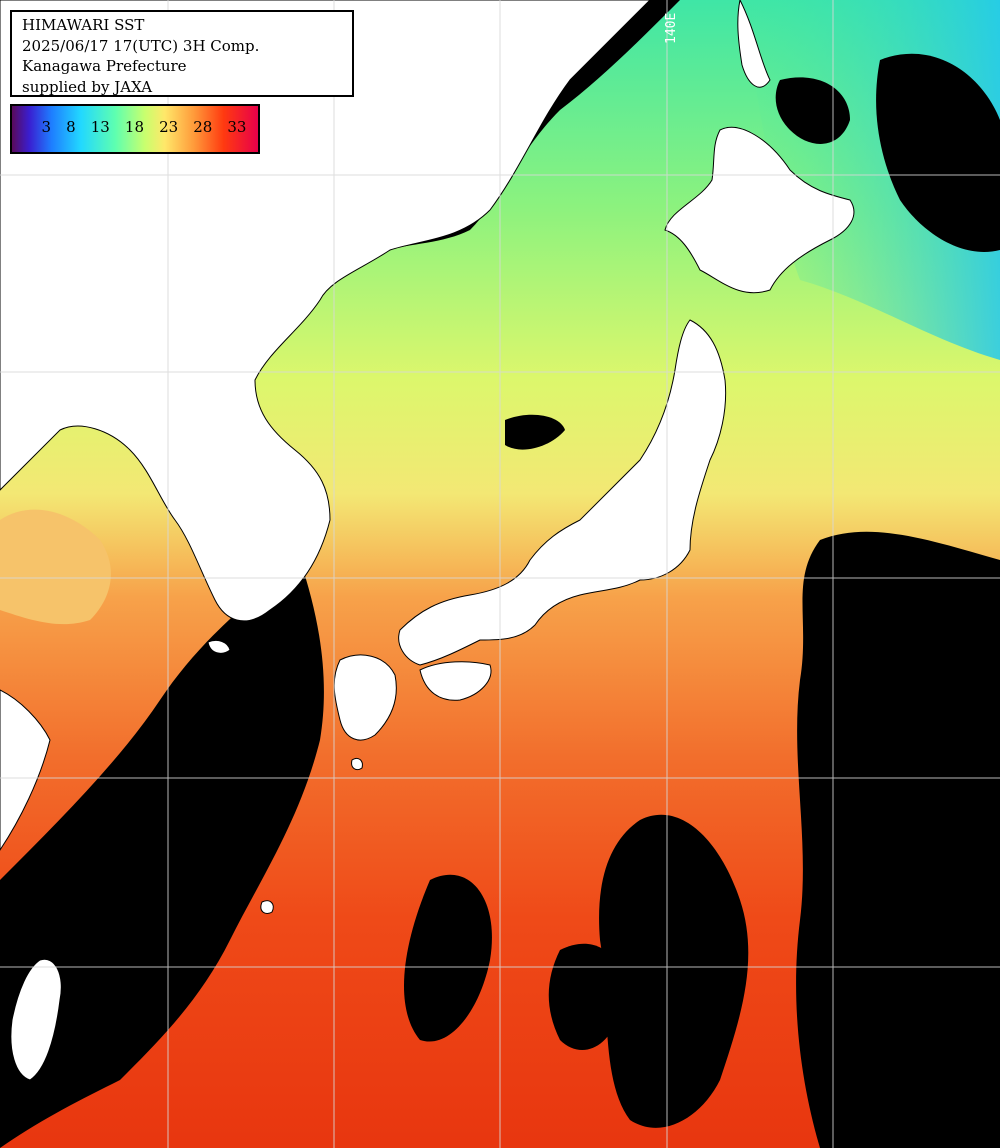 Image resolution: width=1000 pixels, height=1148 pixels. I want to click on legend-tick: 13, so click(100, 127).